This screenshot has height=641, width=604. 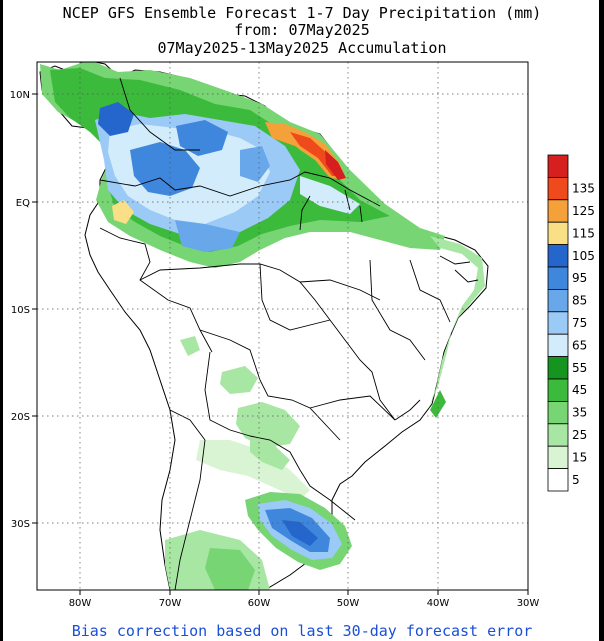 What do you see at coordinates (583, 233) in the screenshot?
I see `legend-label: 115` at bounding box center [583, 233].